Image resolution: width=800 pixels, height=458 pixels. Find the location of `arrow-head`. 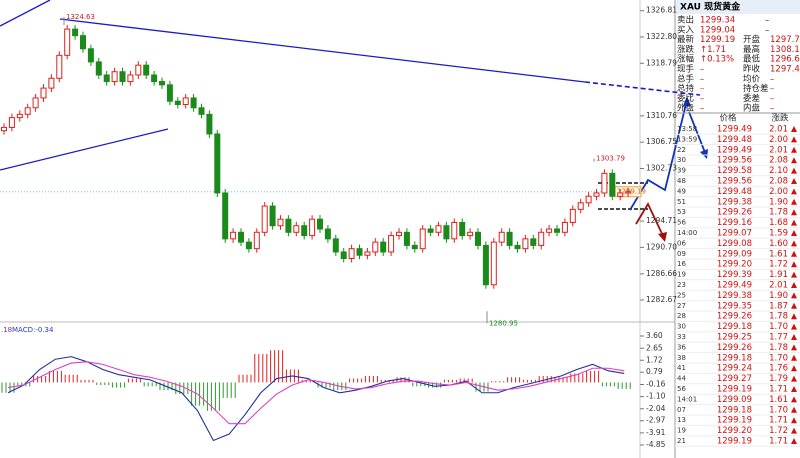

arrow-head is located at coordinates (687, 101).